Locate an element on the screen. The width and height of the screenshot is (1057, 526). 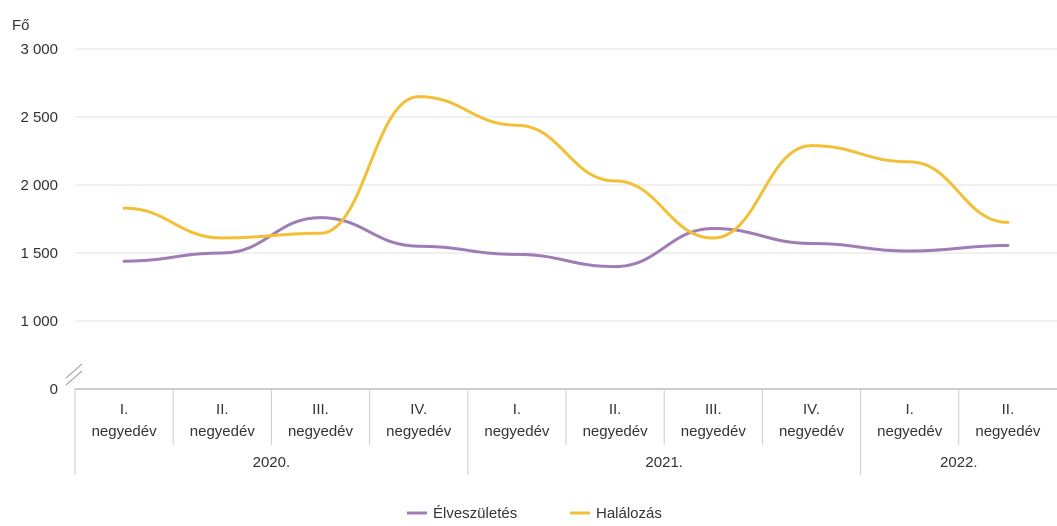
year-label: 2020. is located at coordinates (272, 462).